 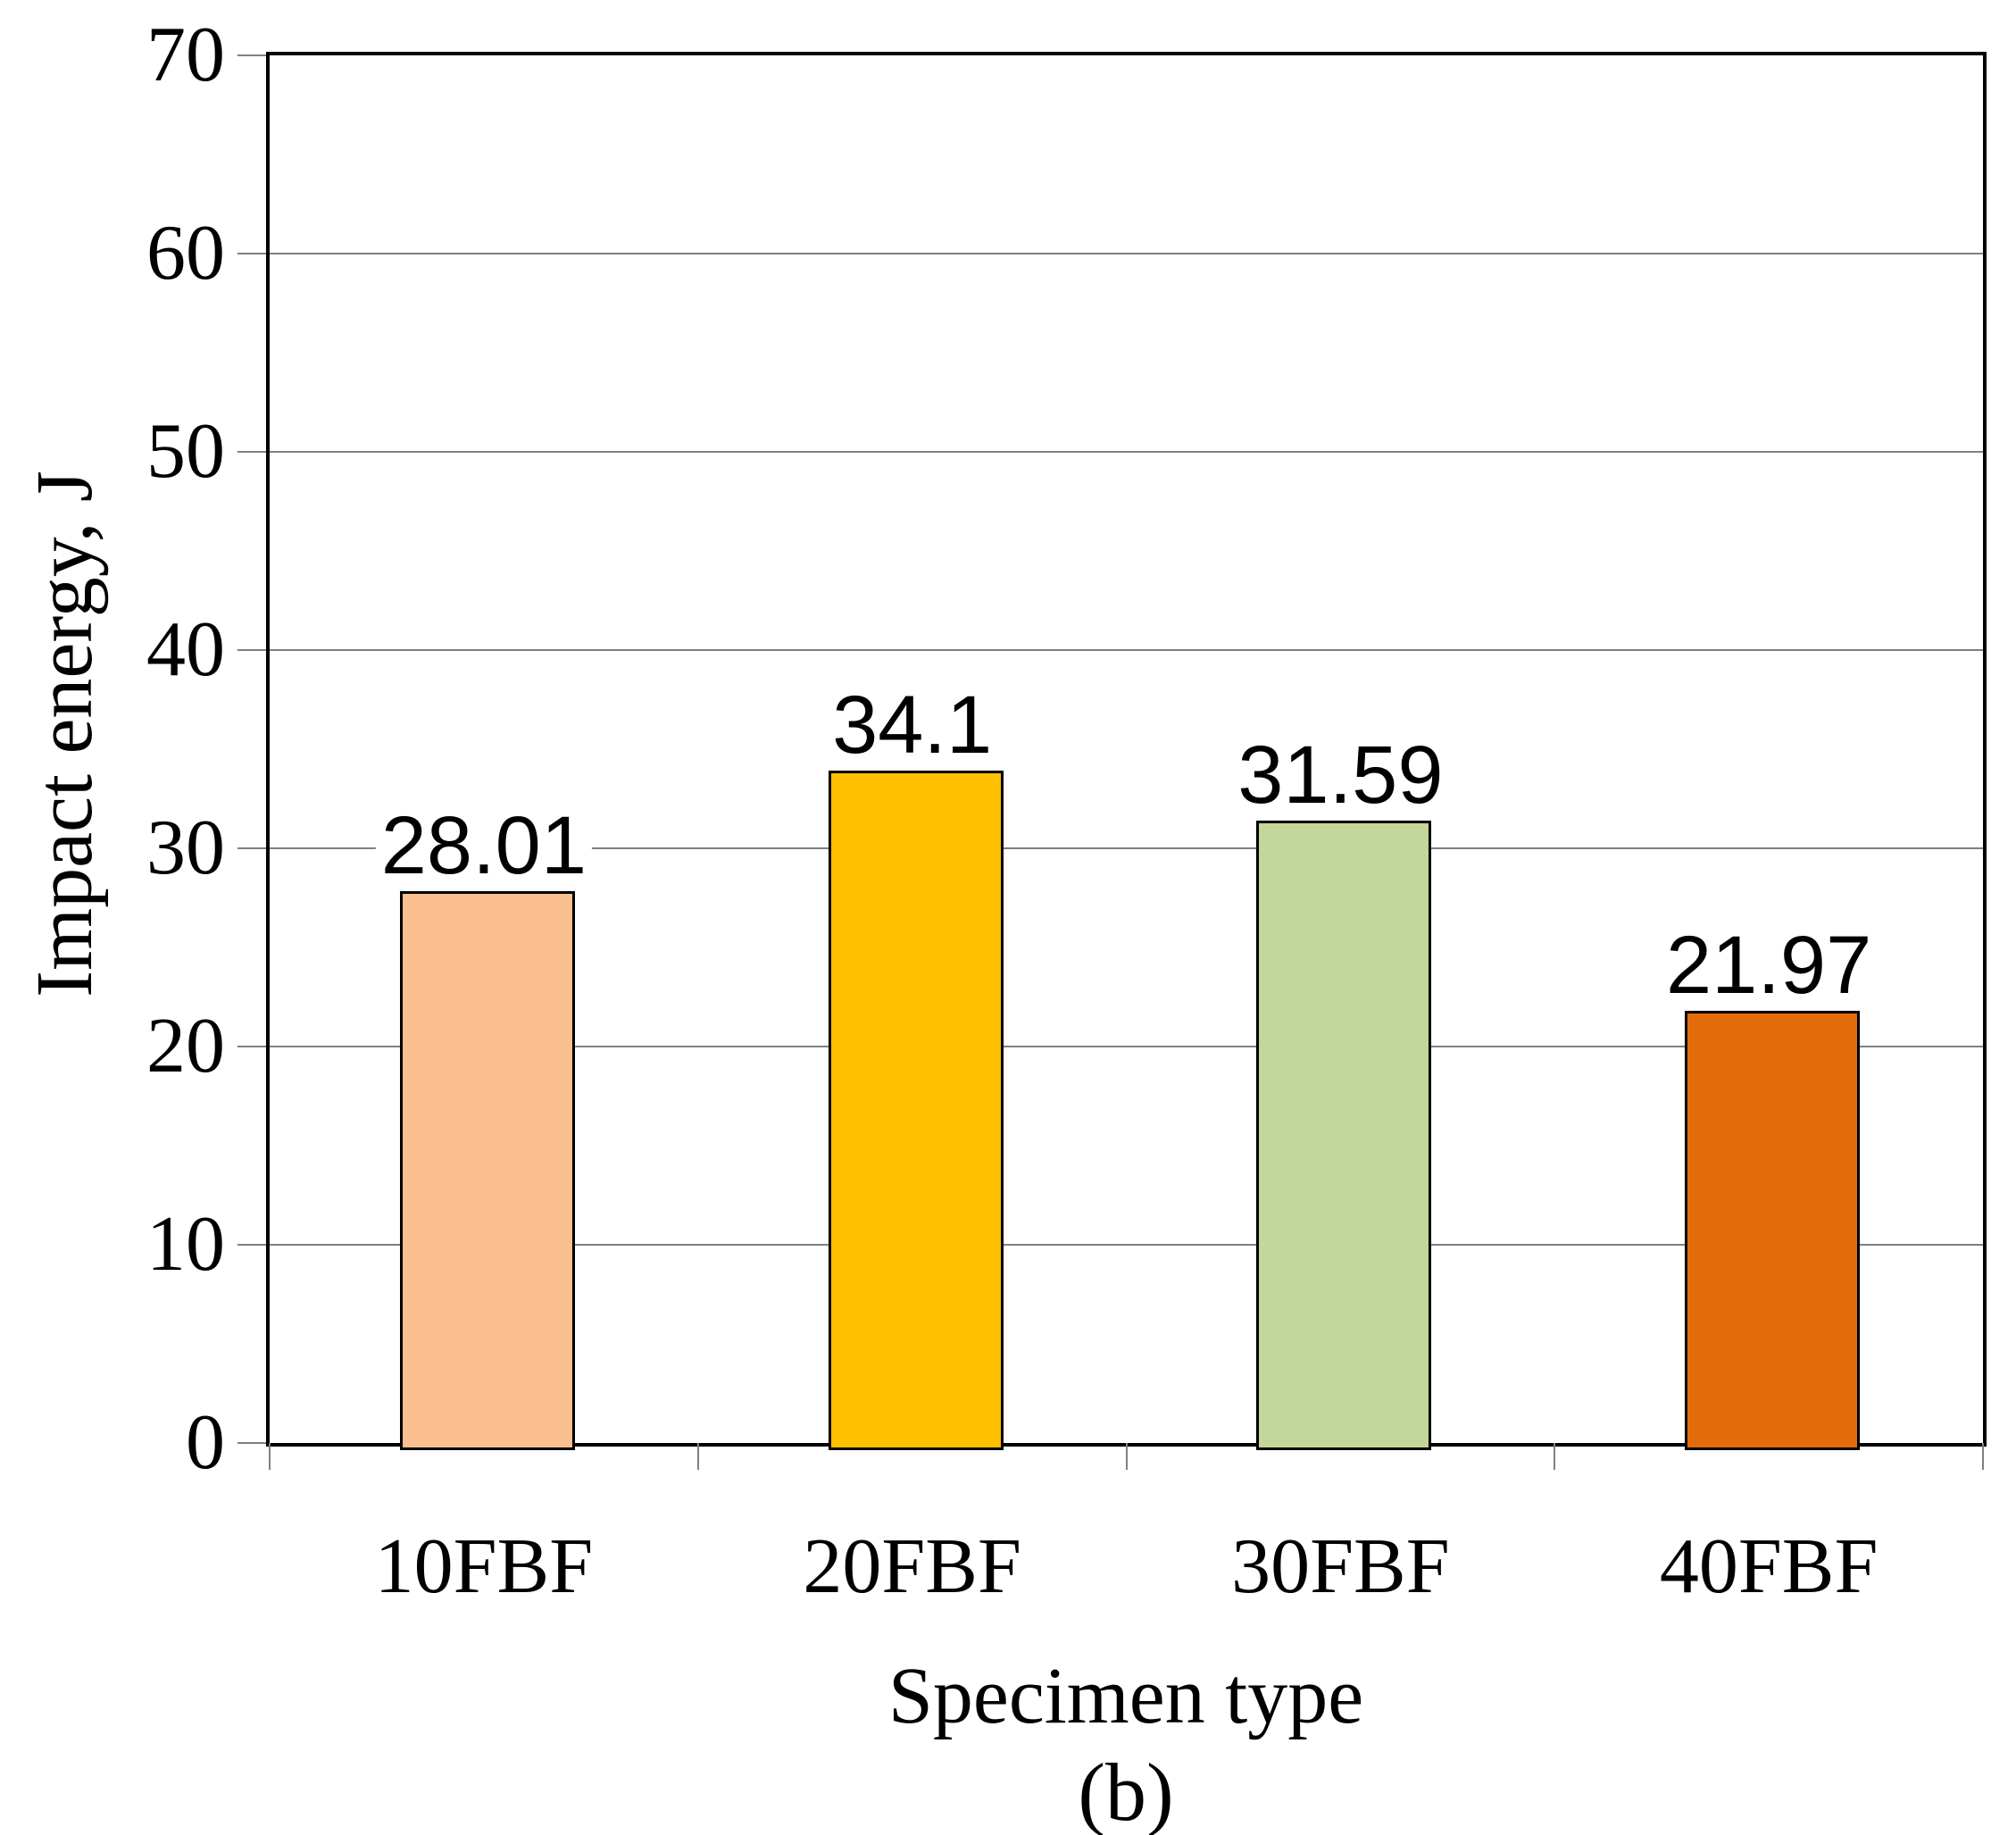 What do you see at coordinates (1769, 966) in the screenshot?
I see `bar-value-label-40FBF: 21.97` at bounding box center [1769, 966].